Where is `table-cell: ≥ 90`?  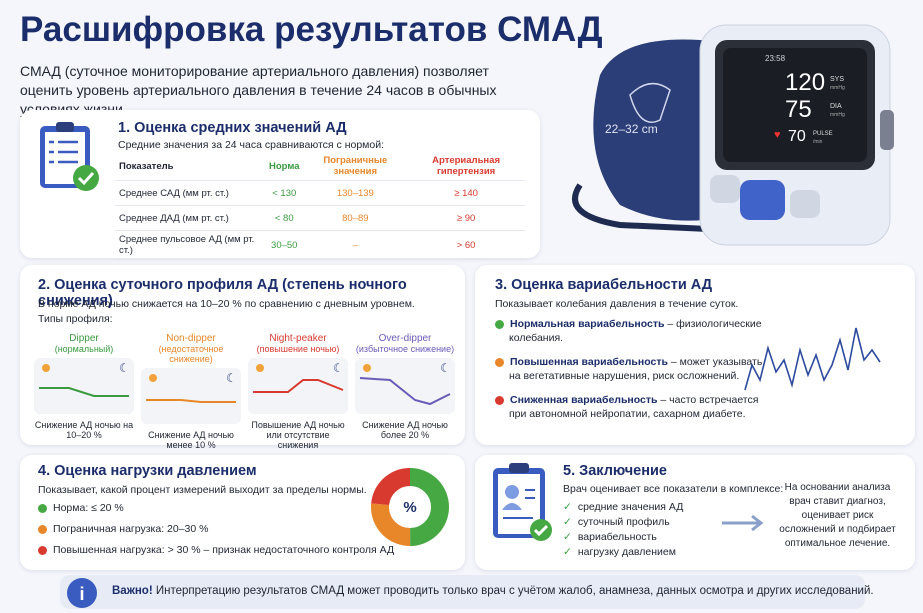
table-cell: ≥ 90 is located at coordinates (466, 218).